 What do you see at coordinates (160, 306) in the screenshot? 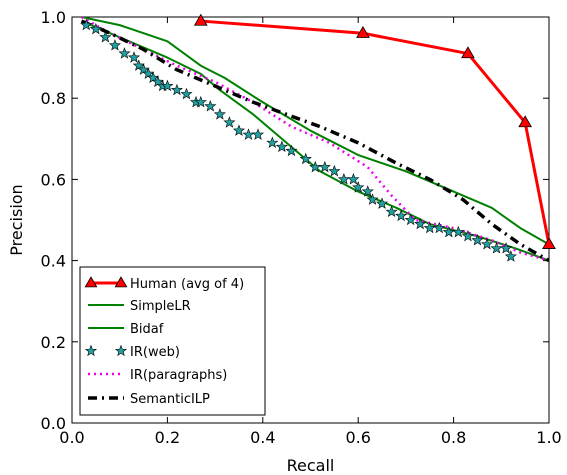
I see `legend-label-simplelr: SimpleLR` at bounding box center [160, 306].